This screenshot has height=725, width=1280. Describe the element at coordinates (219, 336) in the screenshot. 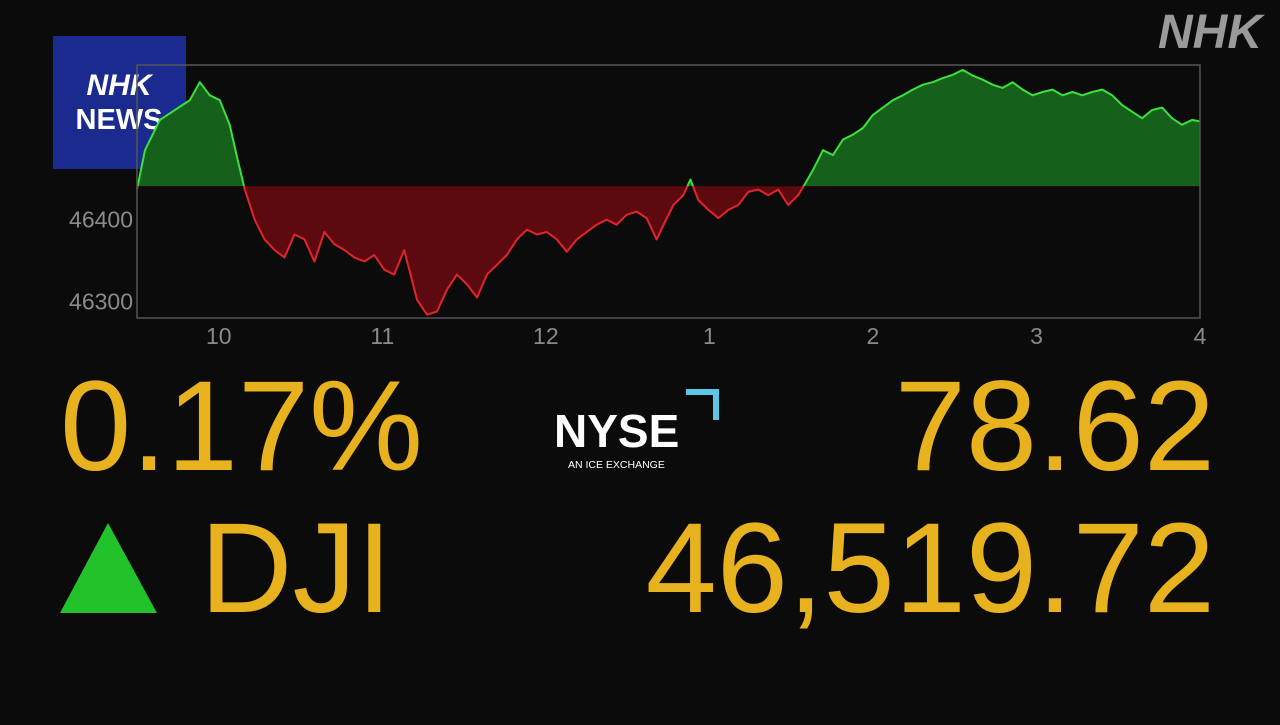

I see `x-tick-label: 10` at that location.